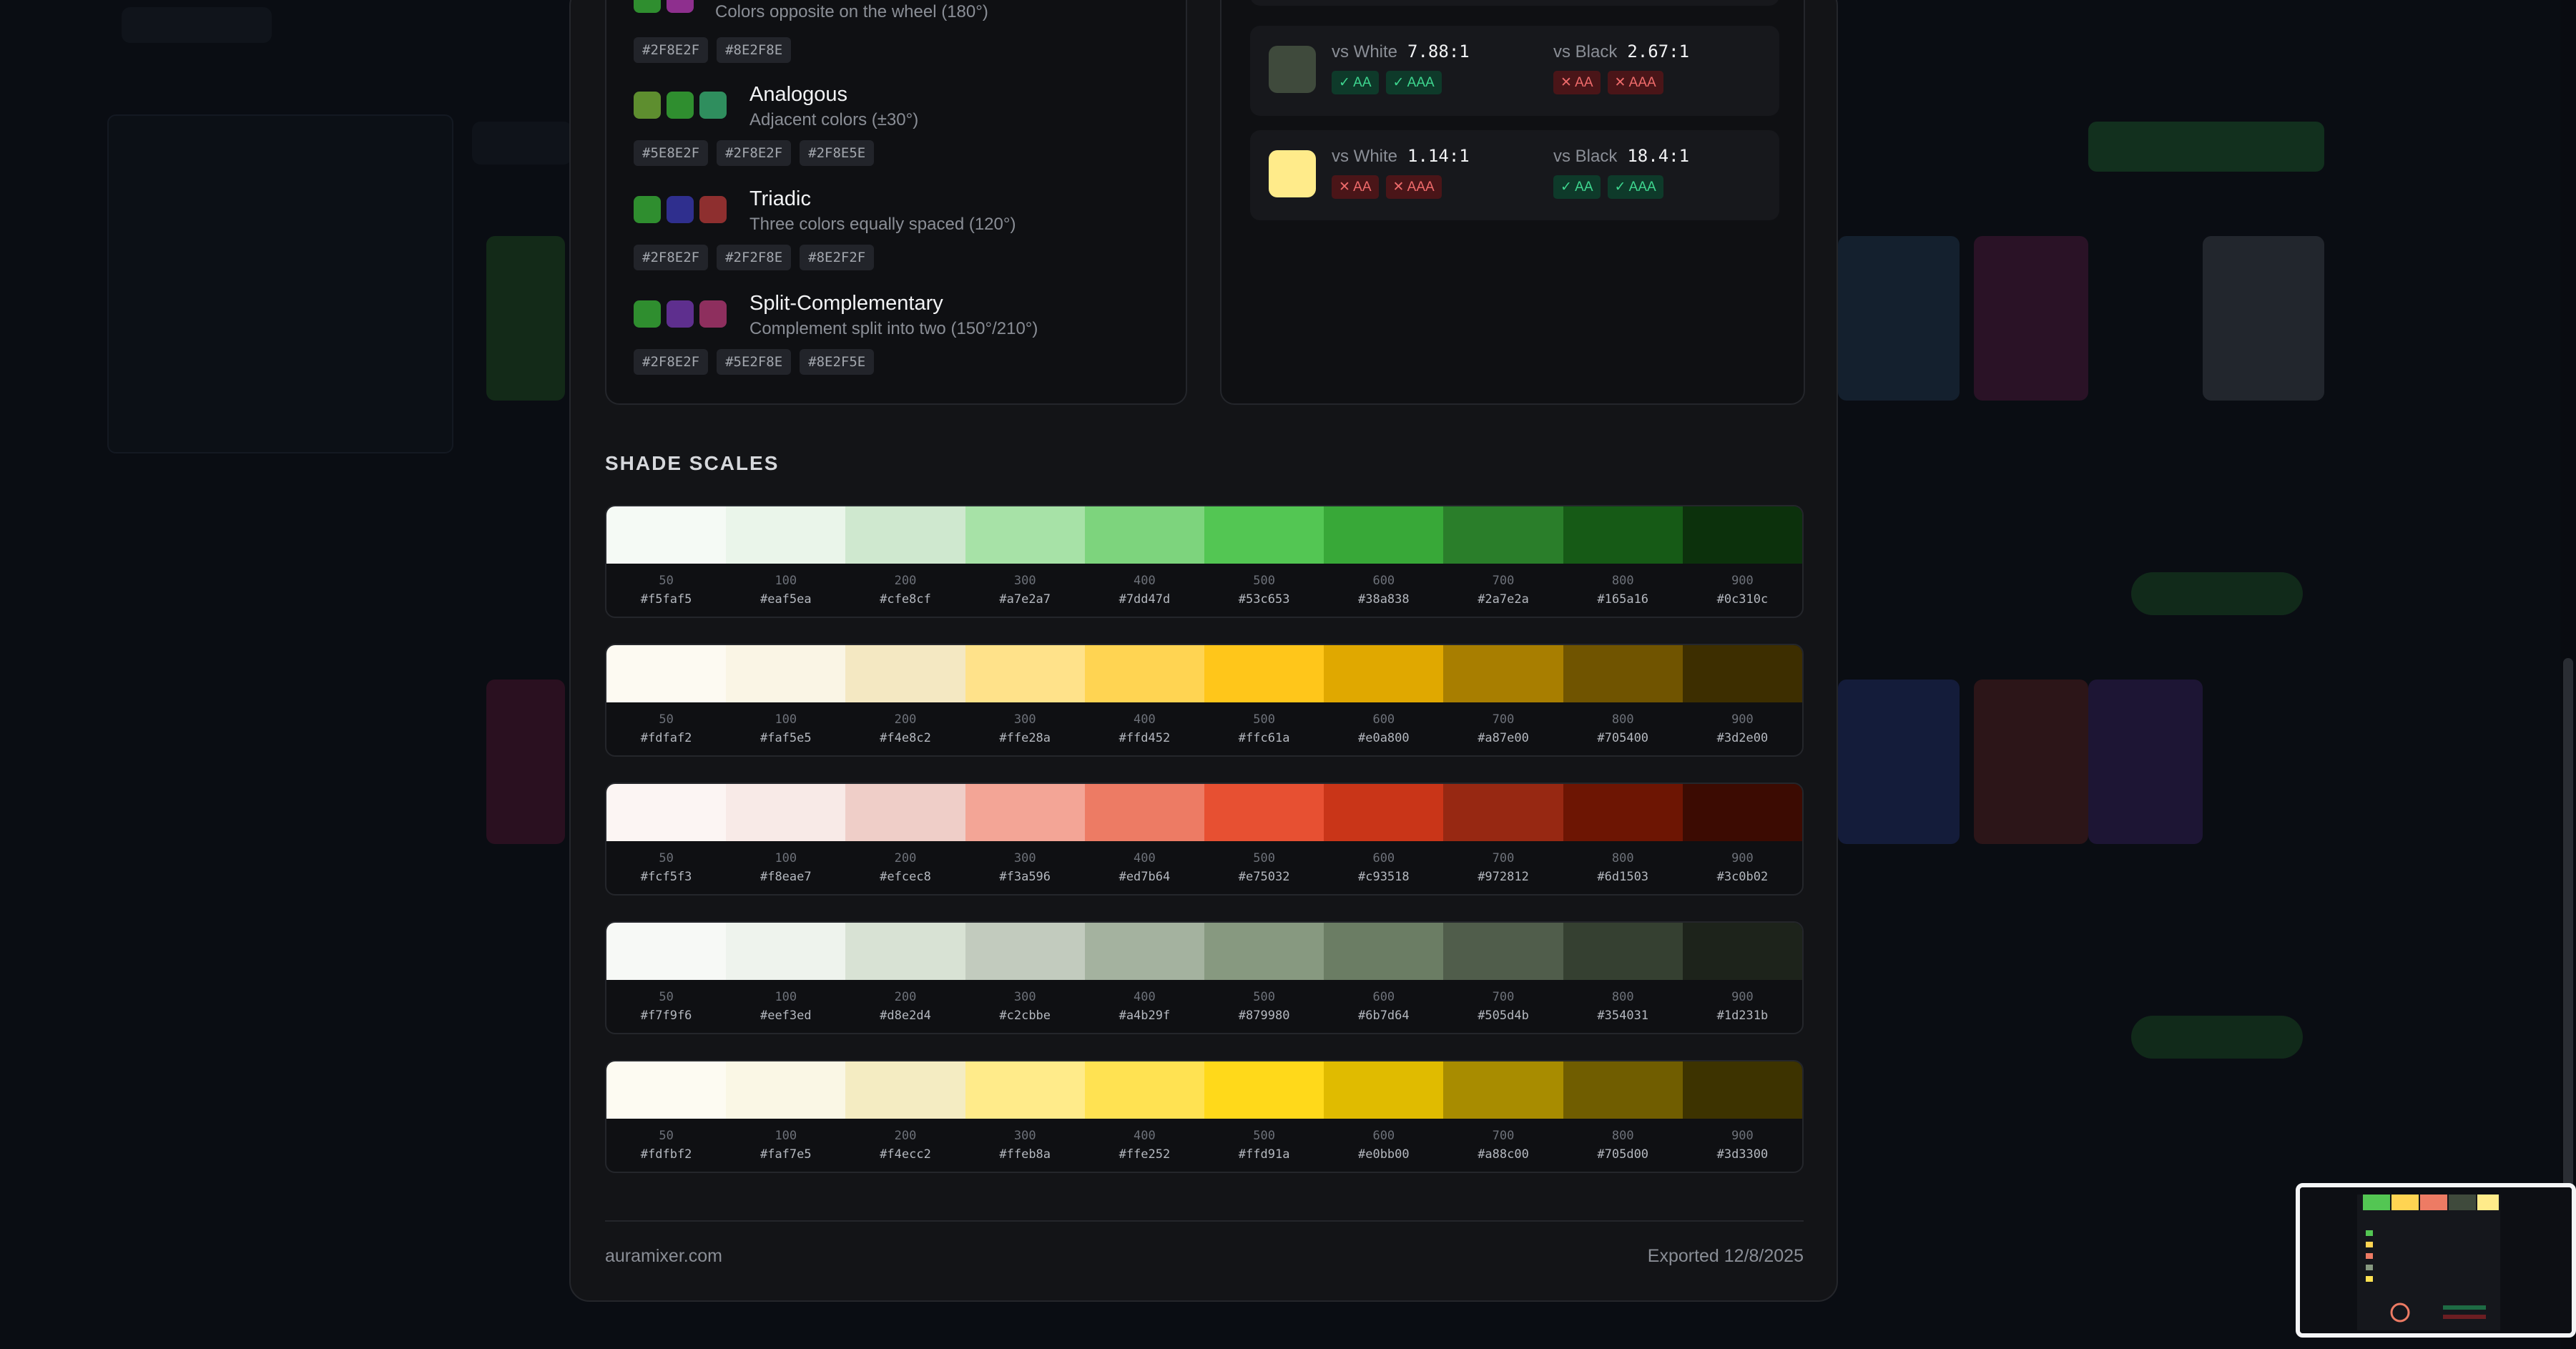 This screenshot has height=1349, width=2576. I want to click on shade-hex: #eef3ed, so click(786, 1016).